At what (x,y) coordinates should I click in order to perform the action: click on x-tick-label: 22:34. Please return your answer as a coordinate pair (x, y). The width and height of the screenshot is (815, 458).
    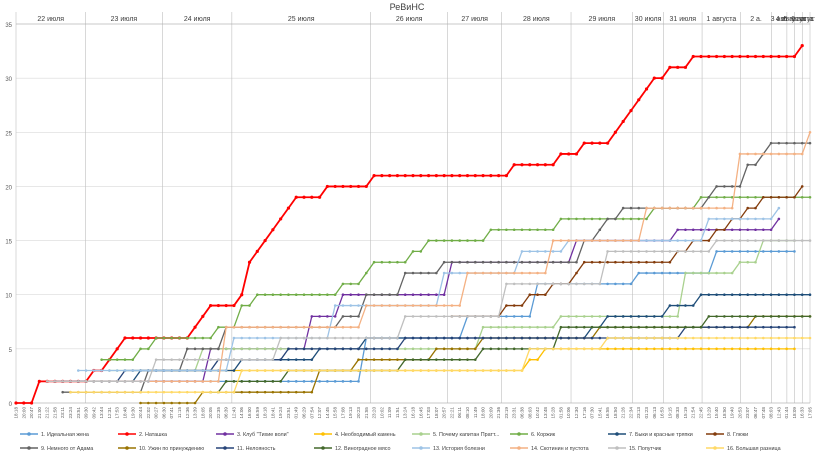
    Looking at the image, I should click on (630, 413).